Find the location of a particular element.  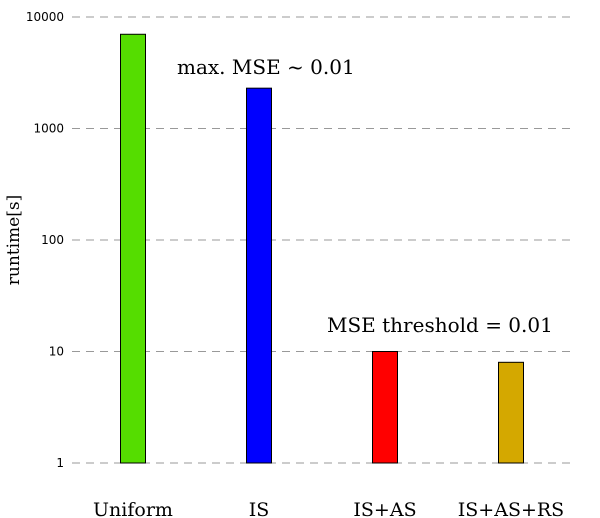

category-label: IS is located at coordinates (259, 508).